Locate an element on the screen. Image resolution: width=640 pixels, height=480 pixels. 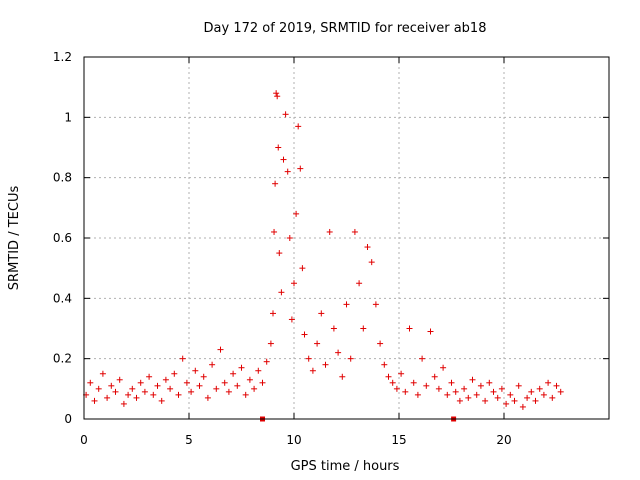
x-tick-label: 10 is located at coordinates (293, 440).